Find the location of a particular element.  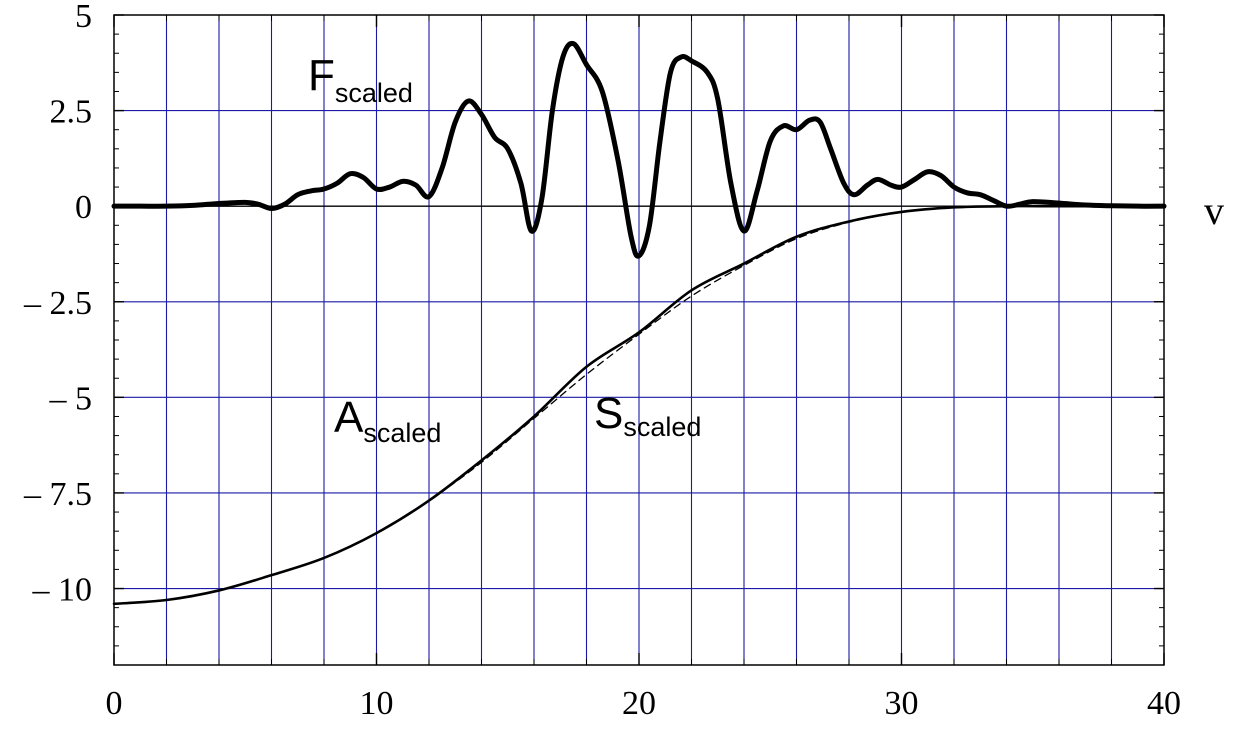

series-label-s: Sscaled is located at coordinates (647, 415).